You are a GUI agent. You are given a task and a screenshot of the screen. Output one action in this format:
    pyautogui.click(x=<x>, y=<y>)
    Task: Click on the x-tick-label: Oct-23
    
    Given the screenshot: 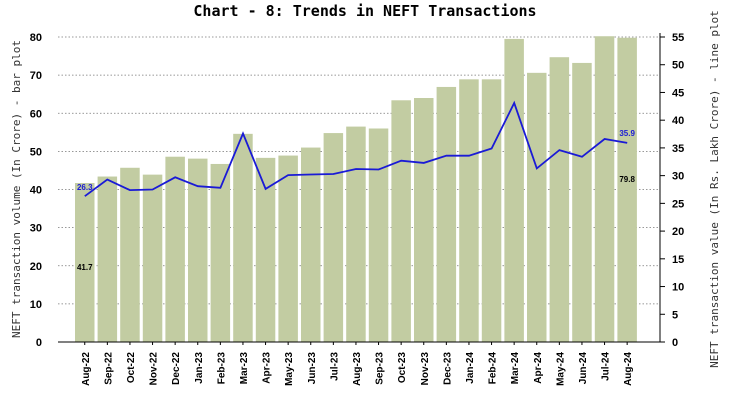 What is the action you would take?
    pyautogui.click(x=402, y=368)
    